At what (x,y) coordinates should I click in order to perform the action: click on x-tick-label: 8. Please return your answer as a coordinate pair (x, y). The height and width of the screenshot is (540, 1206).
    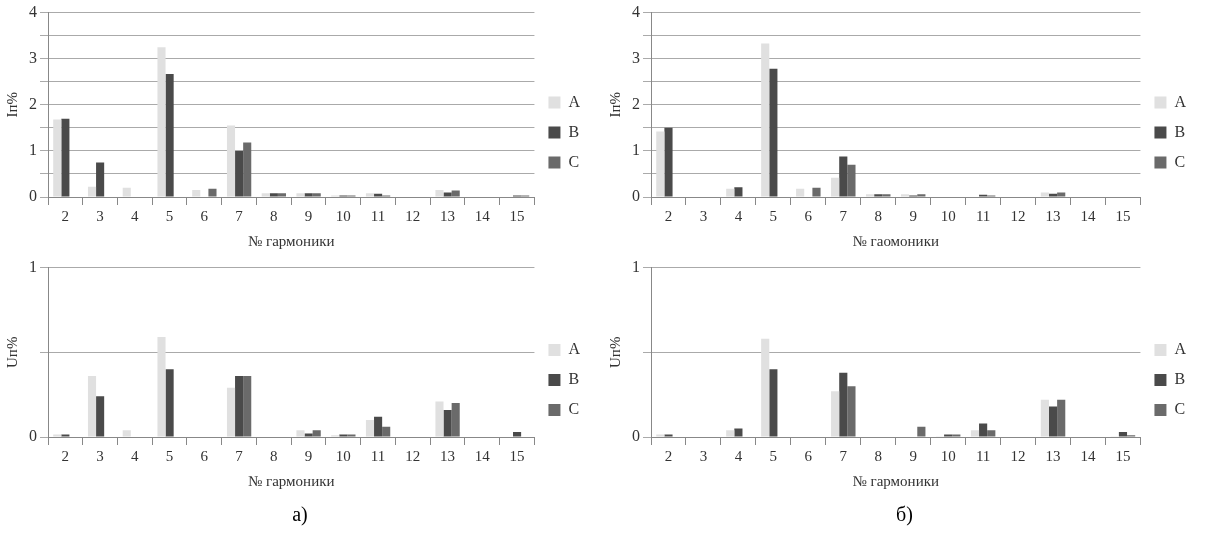
    Looking at the image, I should click on (274, 215).